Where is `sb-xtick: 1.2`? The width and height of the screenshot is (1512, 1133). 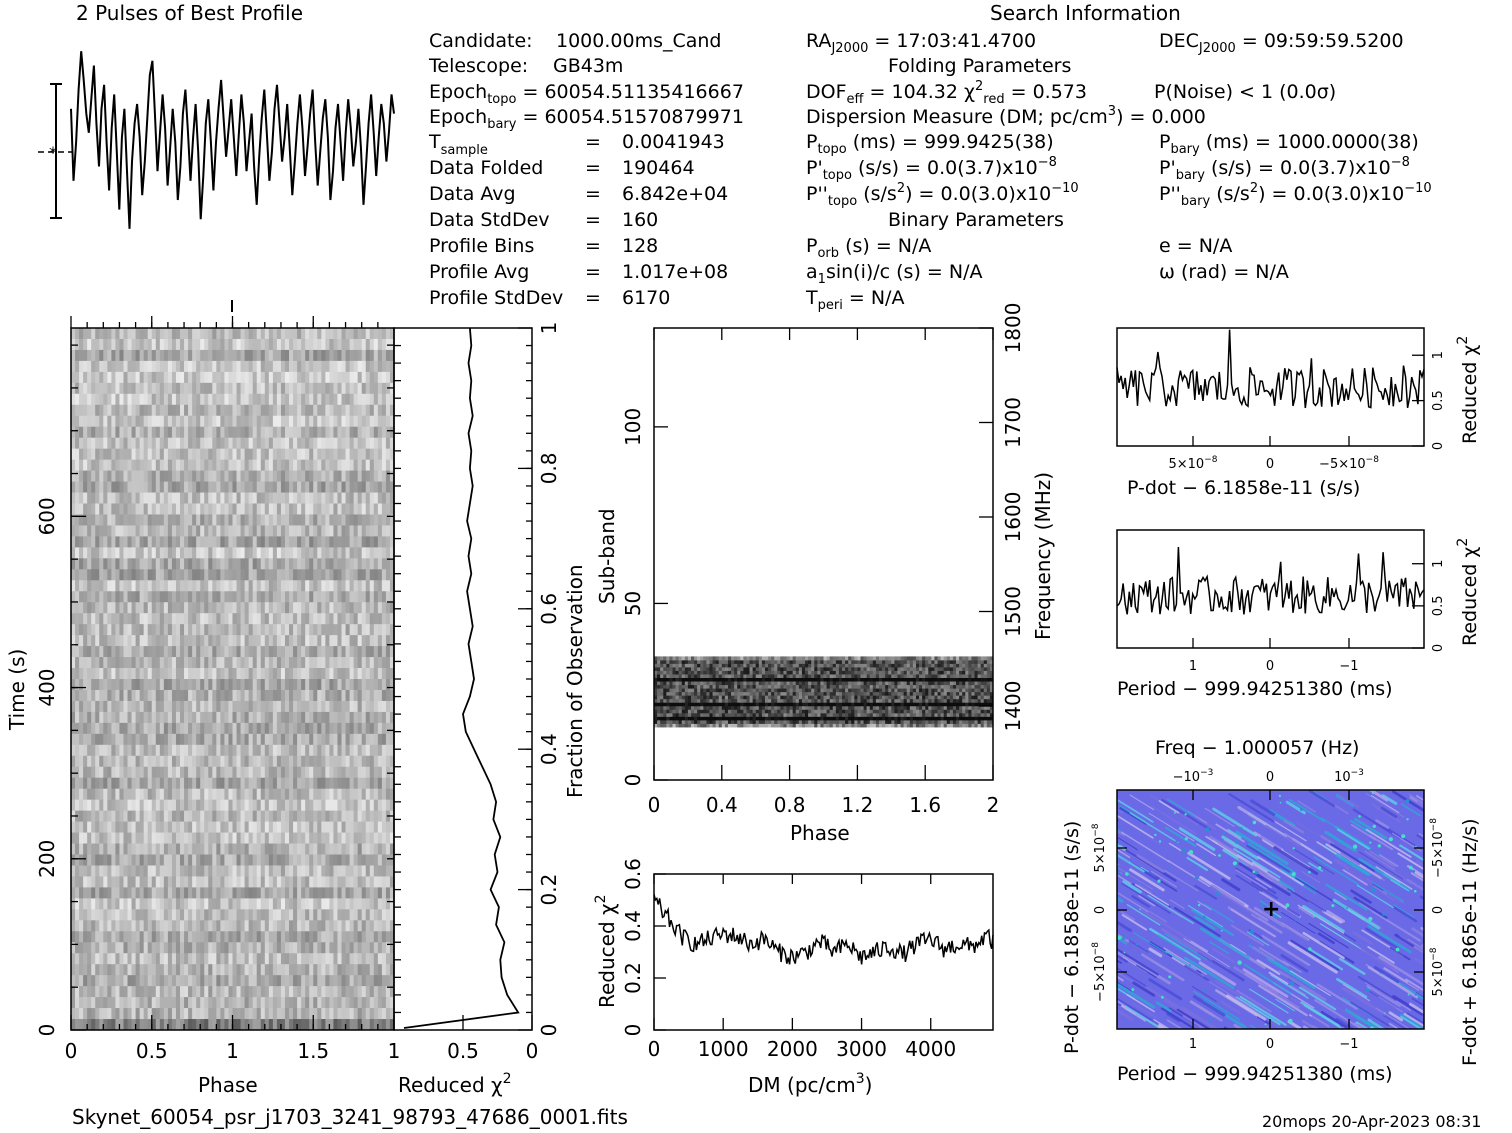 sb-xtick: 1.2 is located at coordinates (857, 805).